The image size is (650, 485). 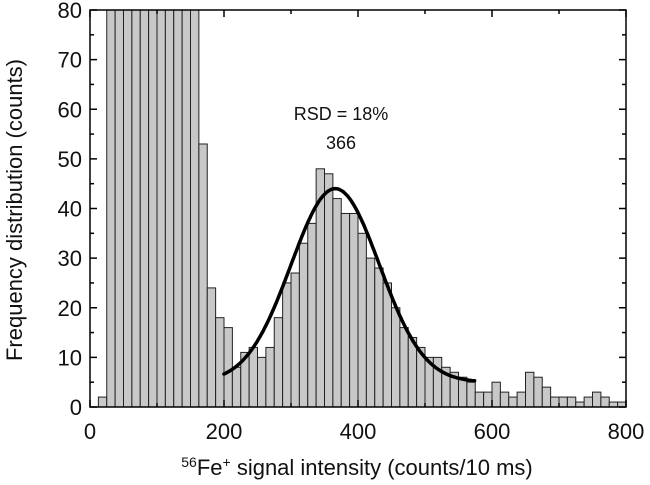 What do you see at coordinates (382, 467) in the screenshot?
I see `x-axis-title-rest: signal intensity (counts/10 ms)` at bounding box center [382, 467].